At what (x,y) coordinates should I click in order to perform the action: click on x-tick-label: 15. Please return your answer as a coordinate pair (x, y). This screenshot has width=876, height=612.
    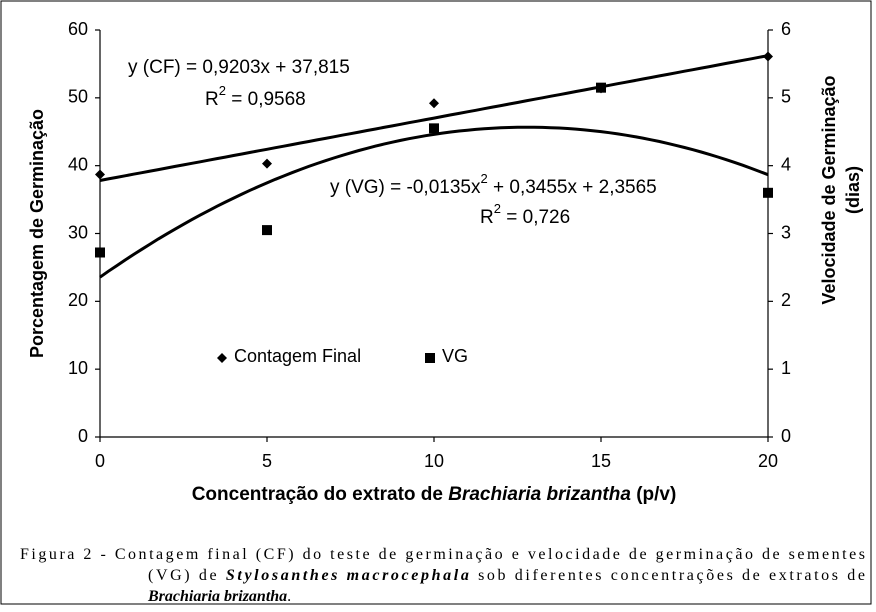
    Looking at the image, I should click on (601, 461).